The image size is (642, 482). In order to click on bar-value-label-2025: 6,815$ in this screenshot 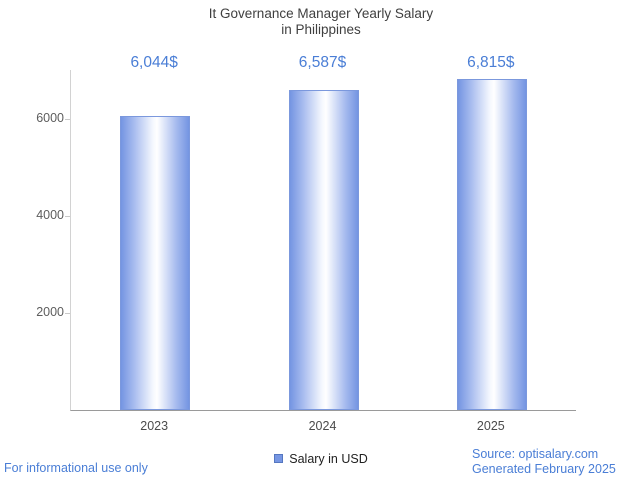, I will do `click(491, 62)`.